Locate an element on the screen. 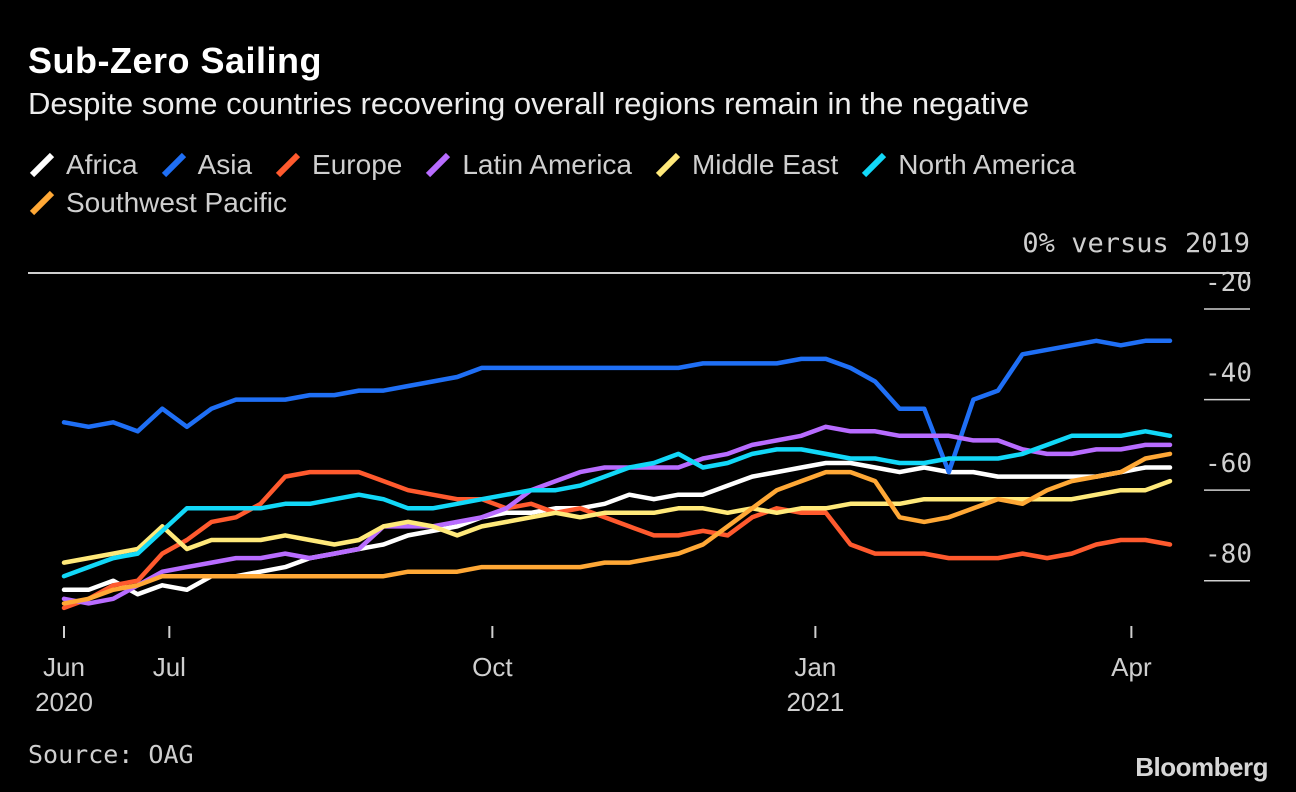 This screenshot has width=1296, height=792. legend-item-asia: Asia is located at coordinates (206, 164).